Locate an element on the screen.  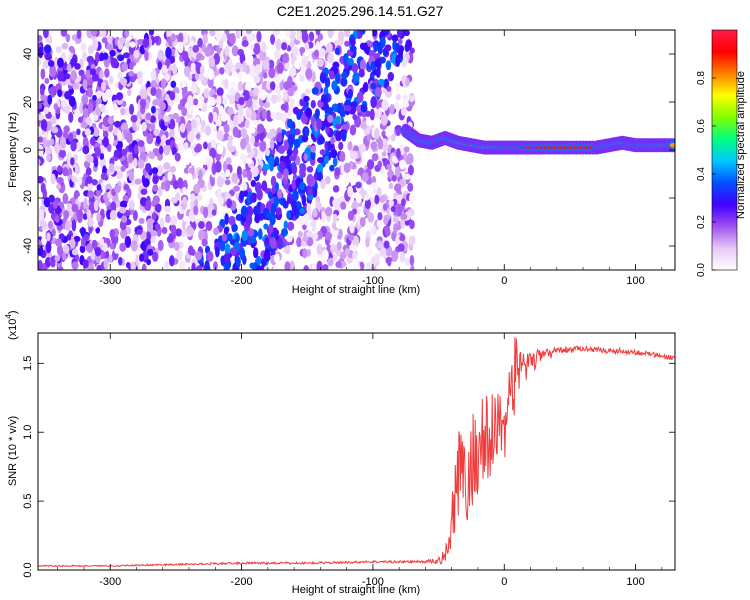
x-tick-label: 0 is located at coordinates (504, 582).